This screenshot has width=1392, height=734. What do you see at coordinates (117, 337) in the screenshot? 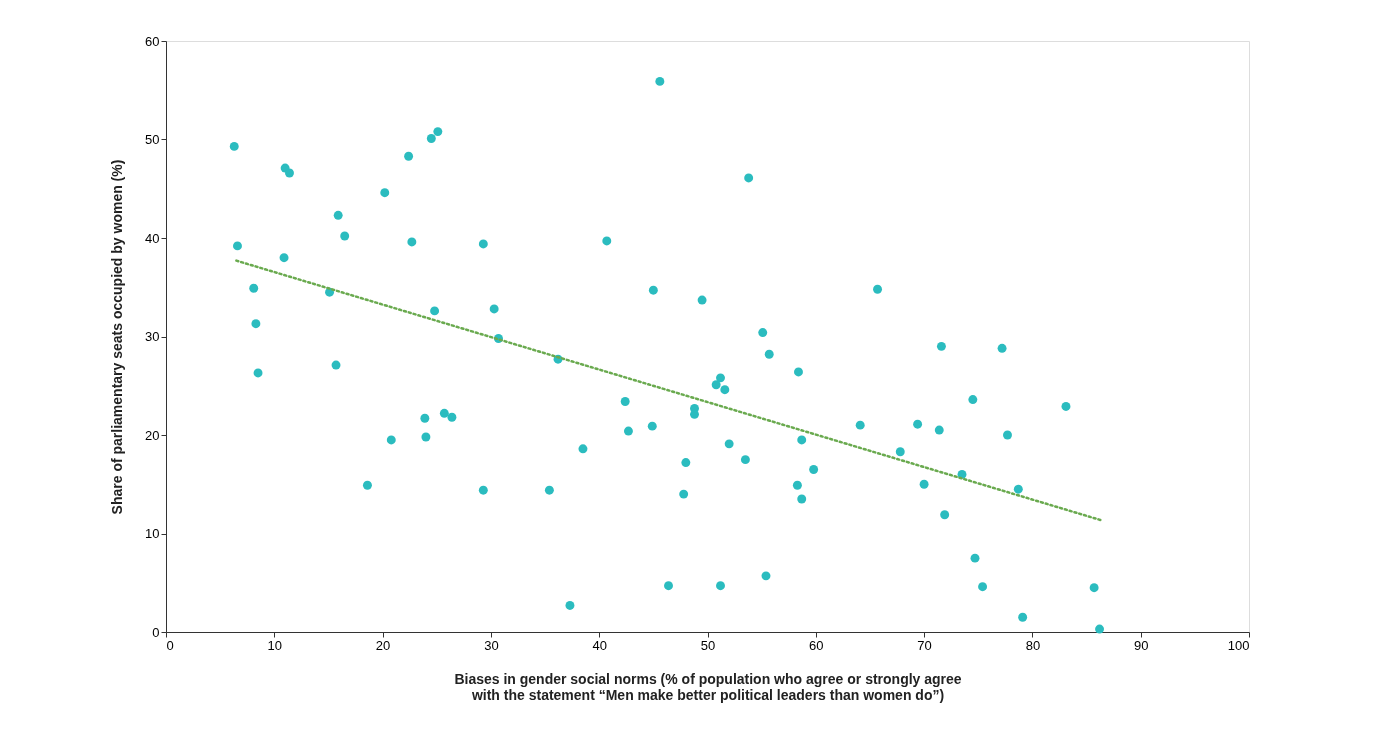
I see `y-axis-title: Share of parliamentary seats occupied by women (%)` at bounding box center [117, 337].